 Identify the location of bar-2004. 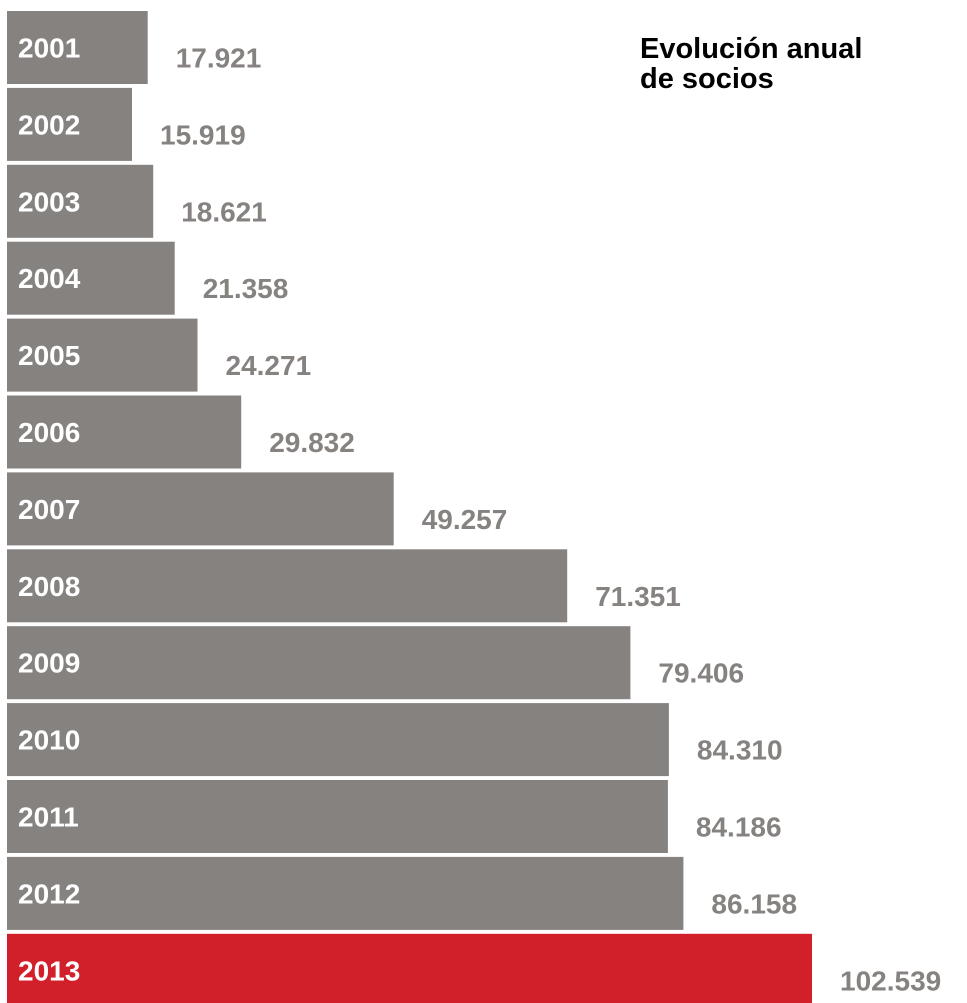
(91, 278).